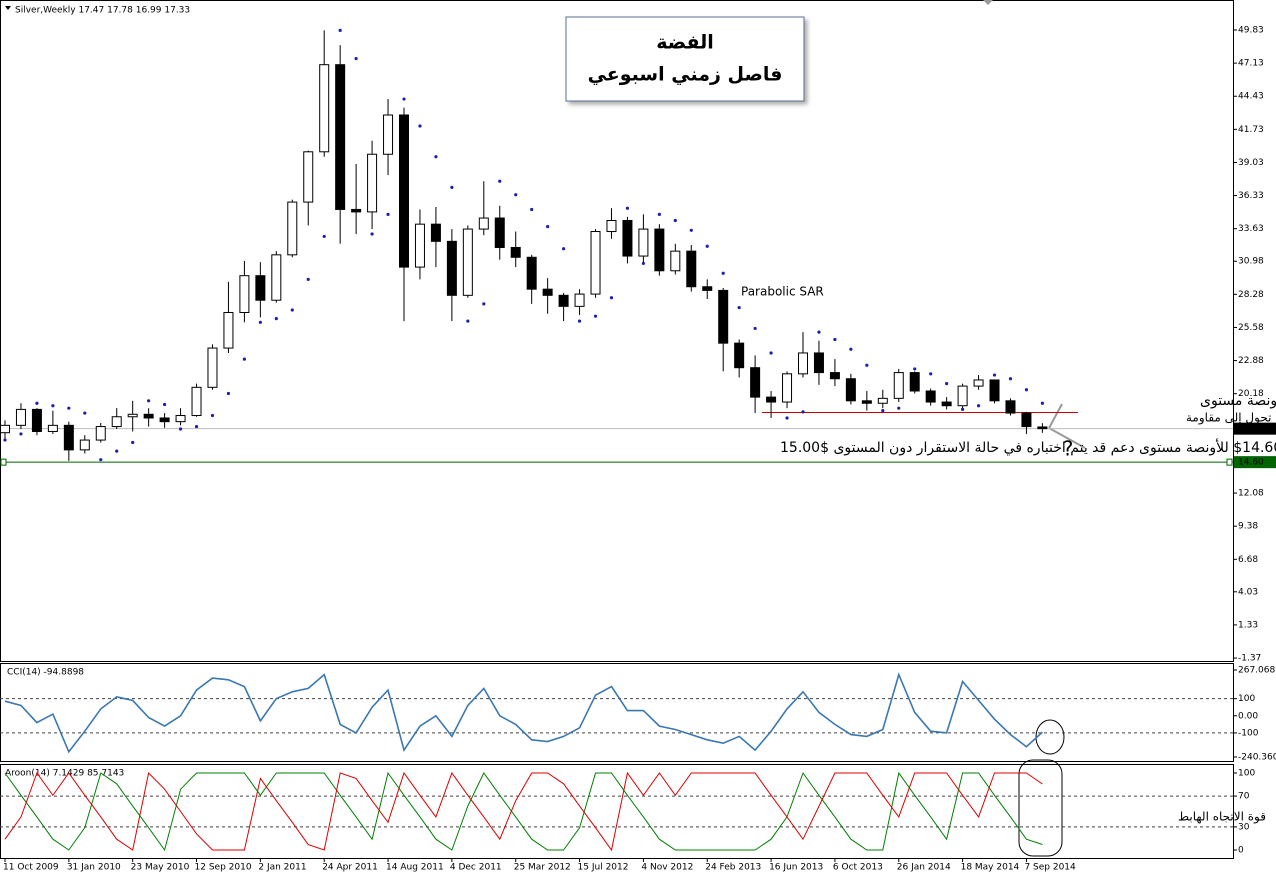 The height and width of the screenshot is (875, 1276). What do you see at coordinates (31, 868) in the screenshot?
I see `x-tick-label: 11 Oct 2009` at bounding box center [31, 868].